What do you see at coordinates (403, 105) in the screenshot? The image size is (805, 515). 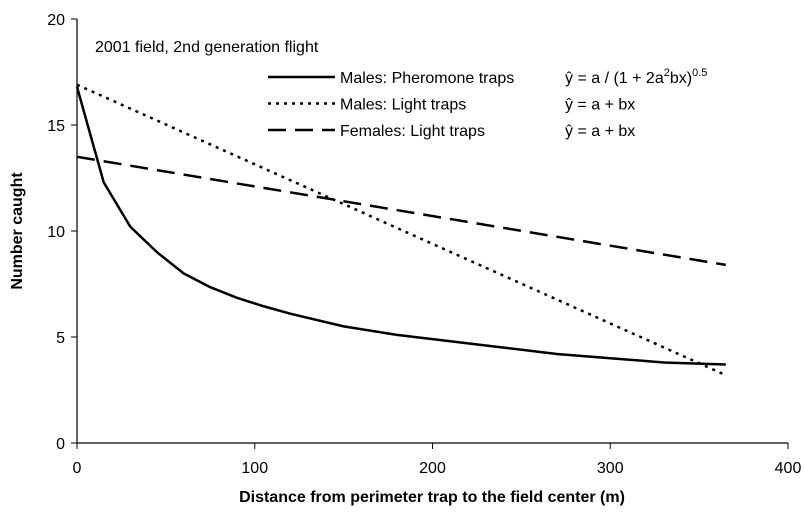 I see `legend-label: Males: Light traps` at bounding box center [403, 105].